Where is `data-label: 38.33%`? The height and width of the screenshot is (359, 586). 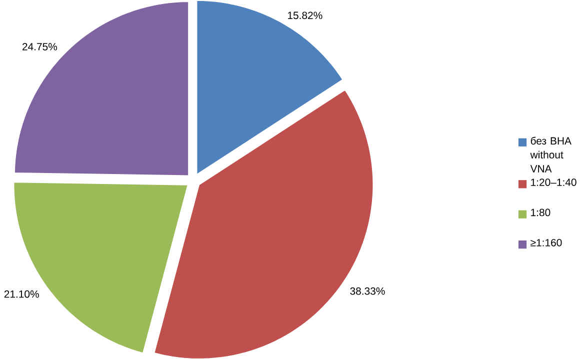
data-label: 38.33% is located at coordinates (367, 291).